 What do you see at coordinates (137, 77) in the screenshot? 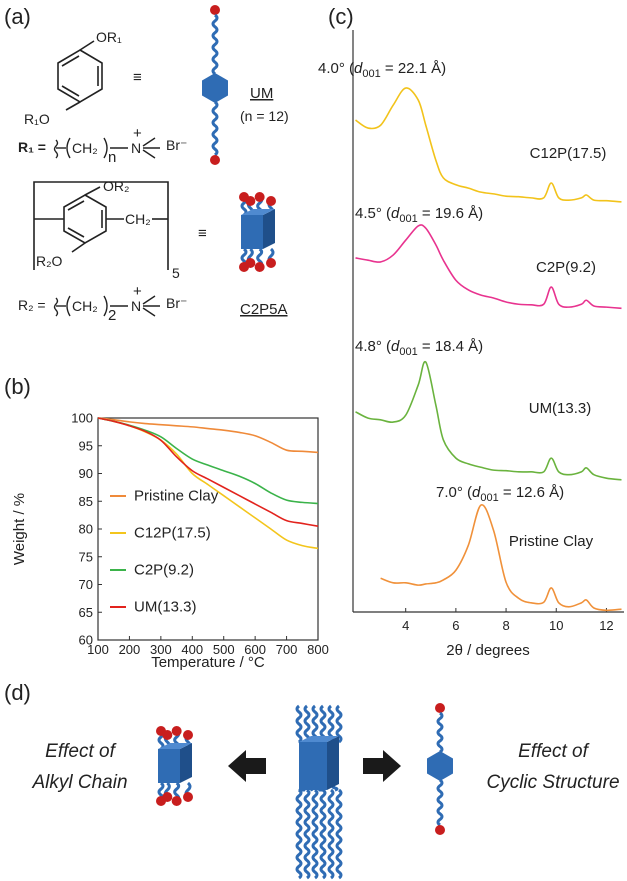
I see `equivalence: ≡` at bounding box center [137, 77].